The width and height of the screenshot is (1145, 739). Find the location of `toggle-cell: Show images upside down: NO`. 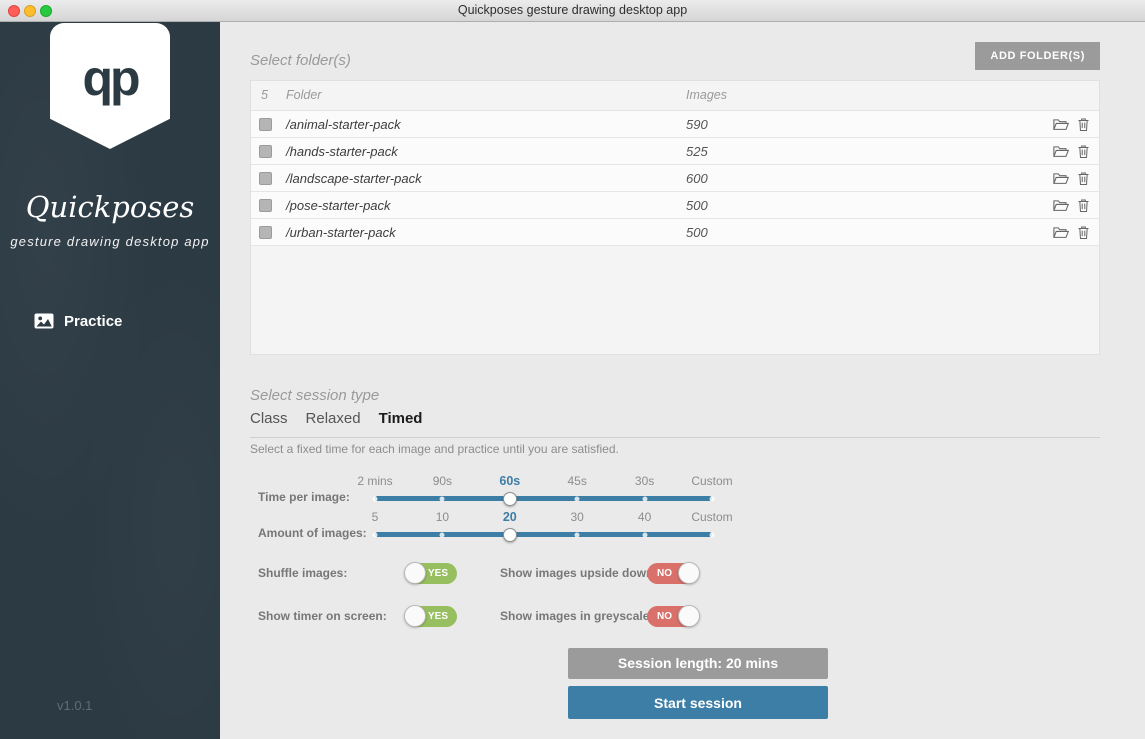

toggle-cell: Show images upside down: NO is located at coordinates (796, 574).